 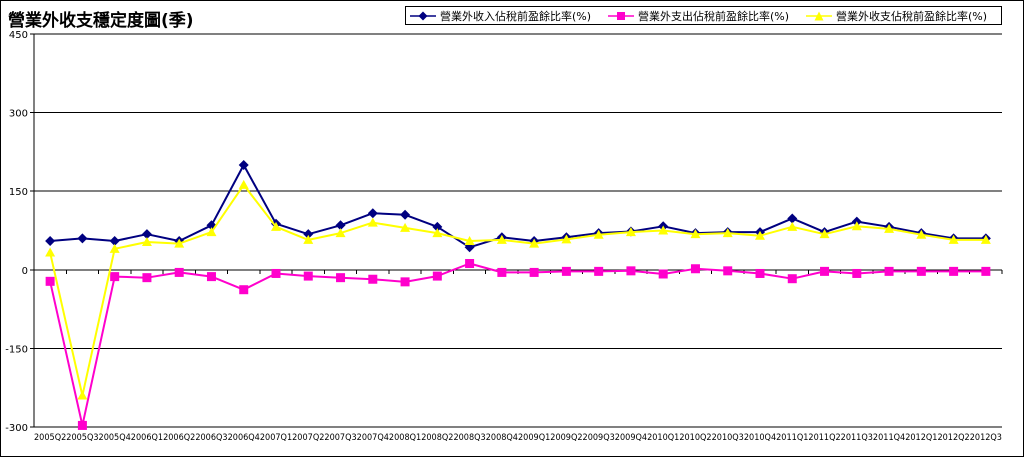 What do you see at coordinates (340, 438) in the screenshot?
I see `x-tick-label: 2007Q3` at bounding box center [340, 438].